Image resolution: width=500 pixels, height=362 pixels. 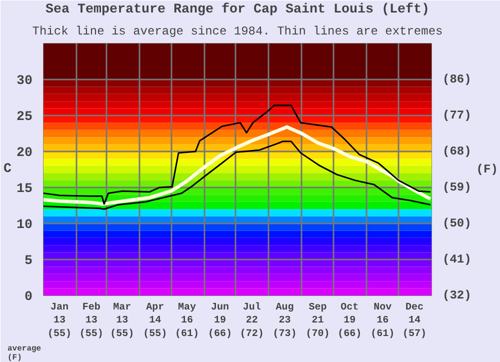 What do you see at coordinates (414, 321) in the screenshot?
I see `x-tick-label: Dec 14 (57)` at bounding box center [414, 321].